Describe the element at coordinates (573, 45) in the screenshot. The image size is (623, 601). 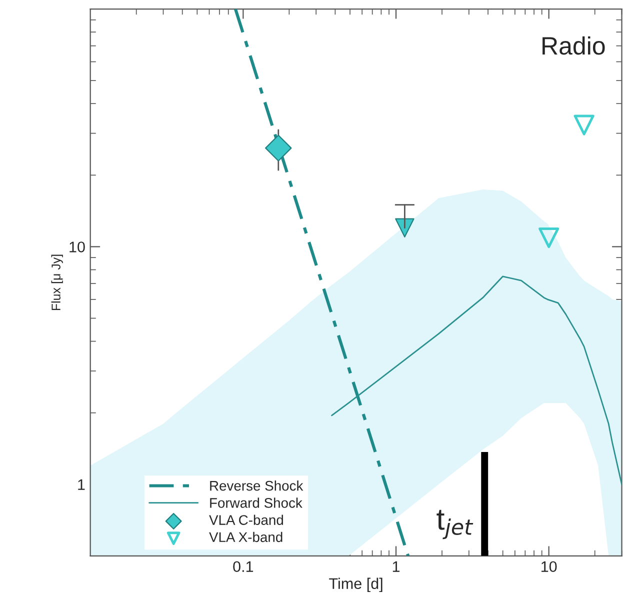
I see `annotation: Radio` at that location.